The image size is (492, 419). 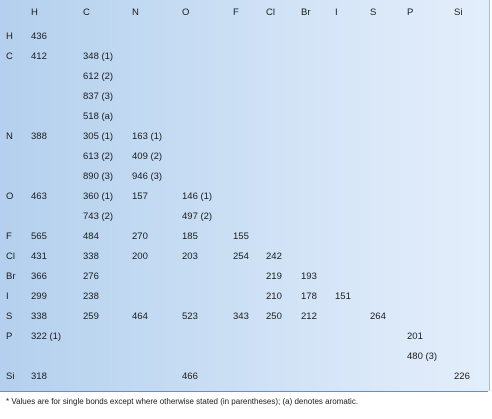 I want to click on table-row: I 299 238 210 178 151, so click(x=244, y=297).